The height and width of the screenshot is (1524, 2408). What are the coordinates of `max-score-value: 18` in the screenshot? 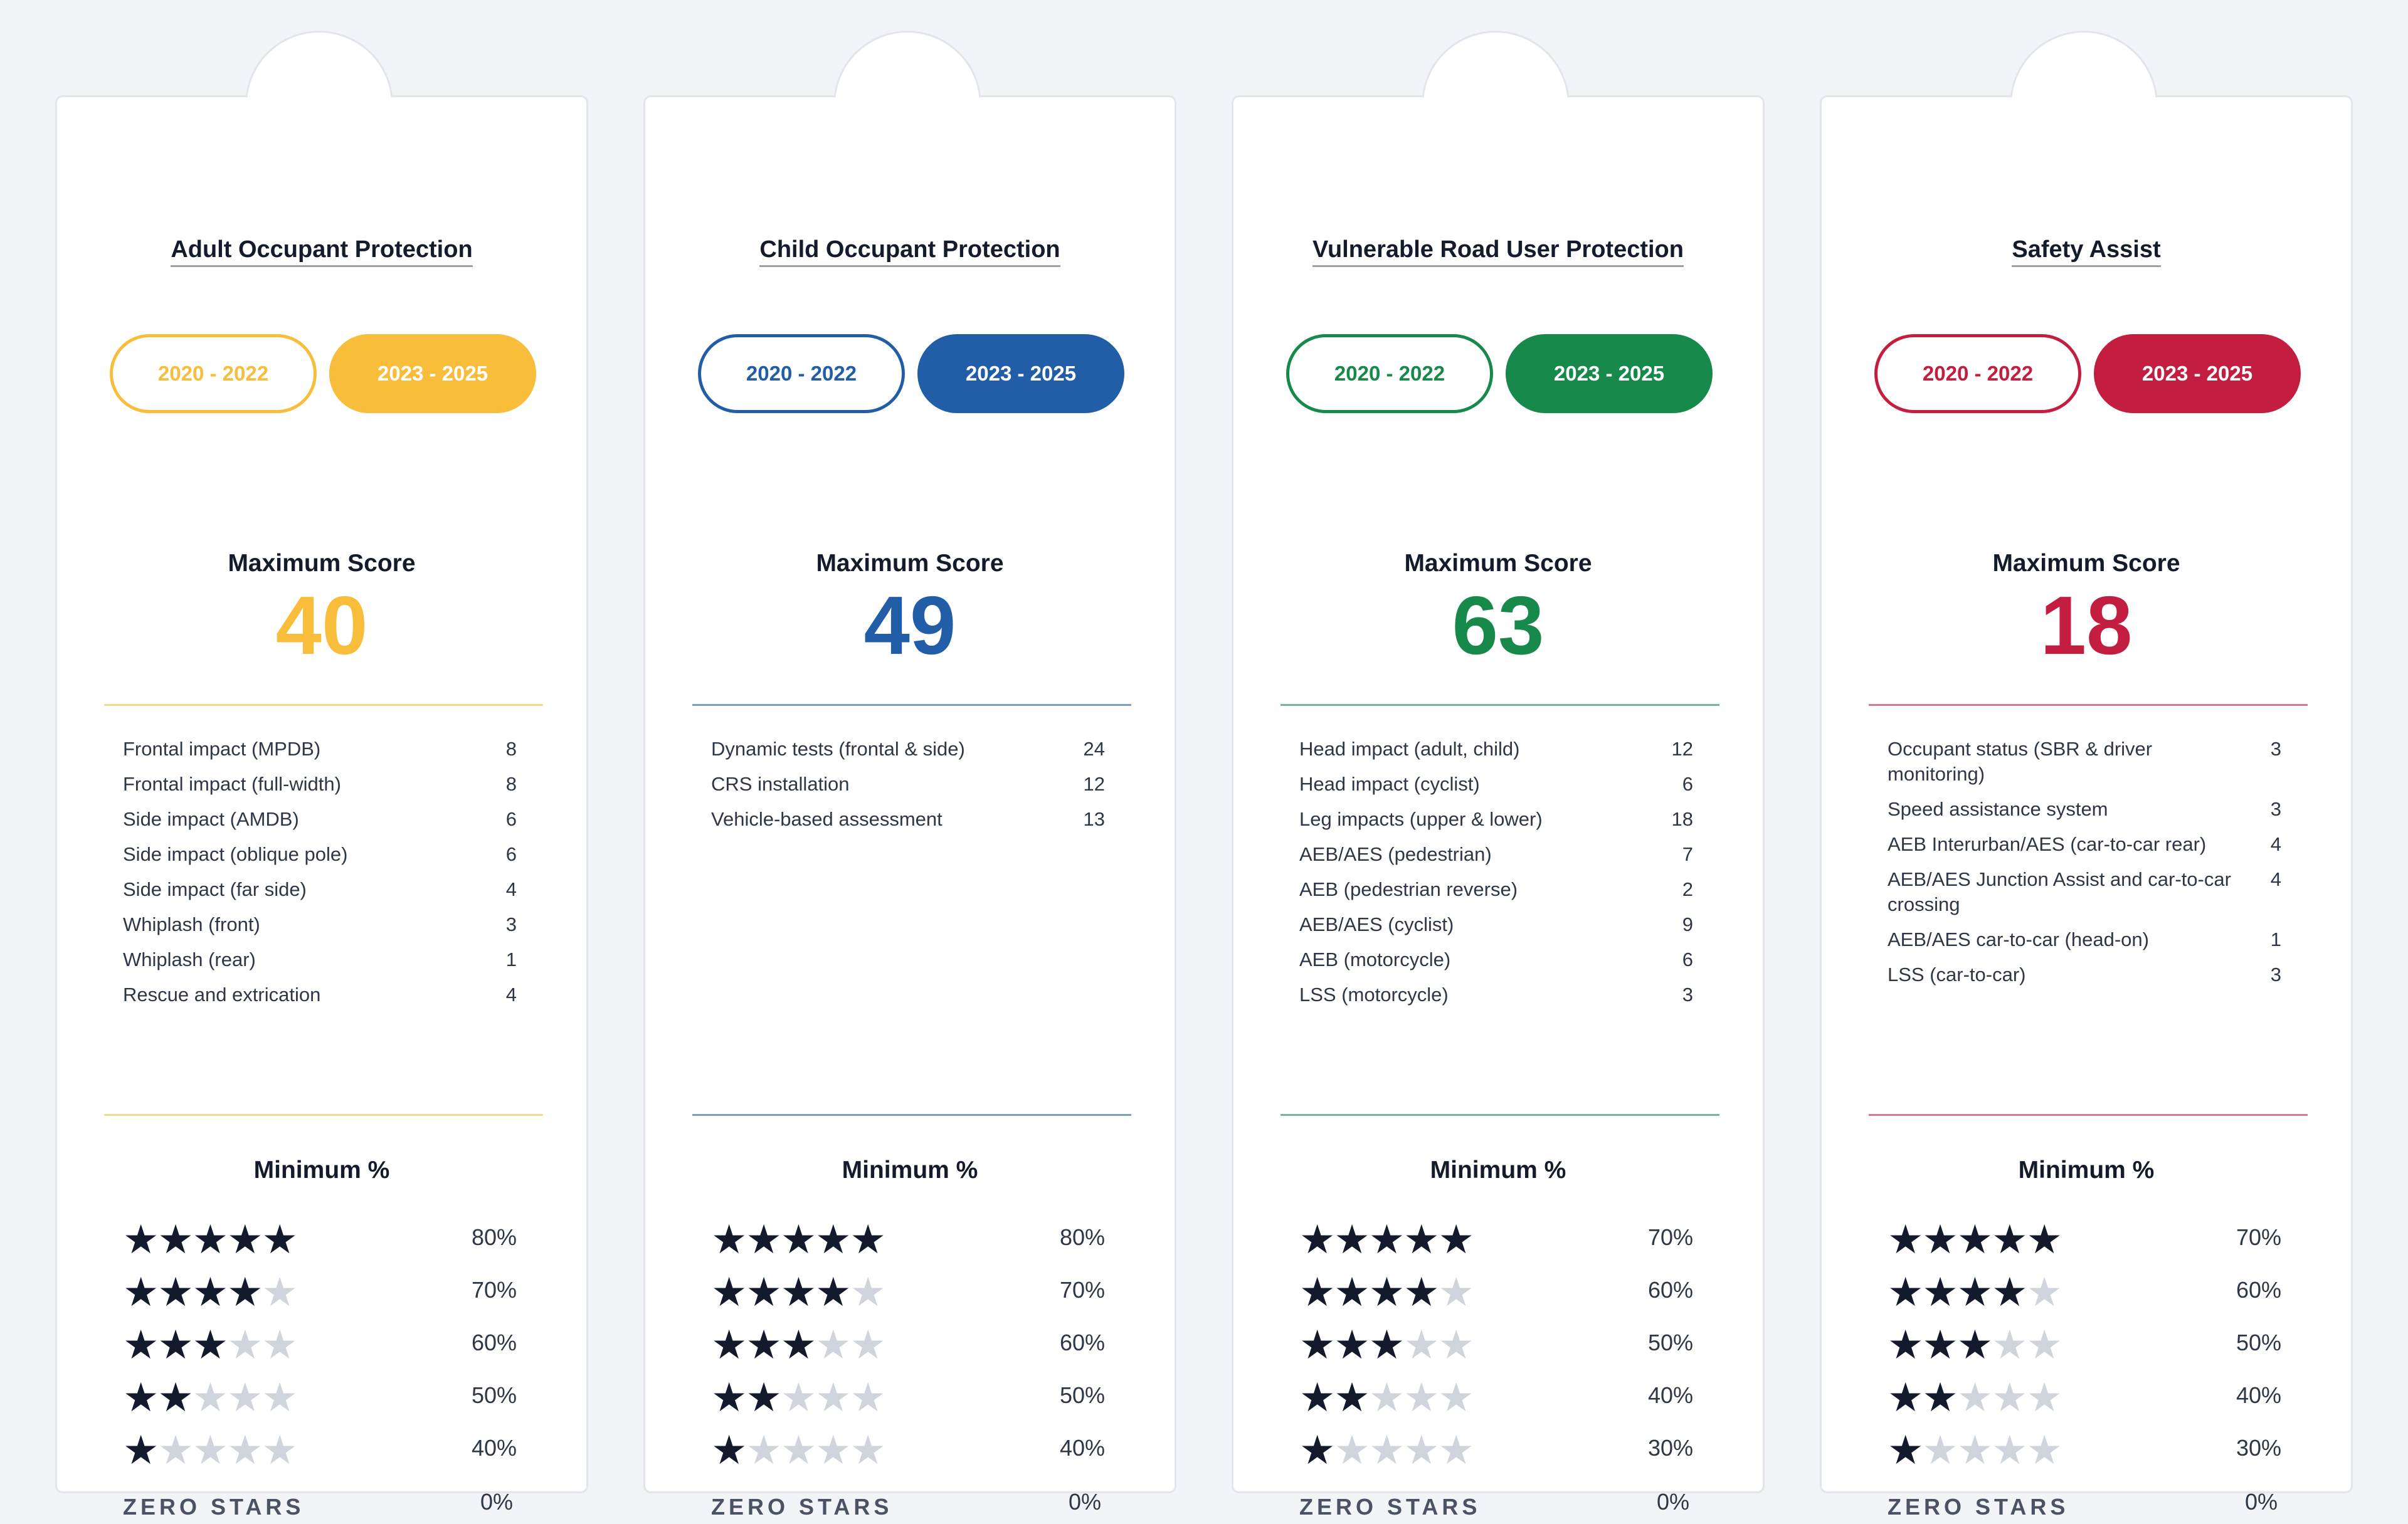 It's located at (2086, 625).